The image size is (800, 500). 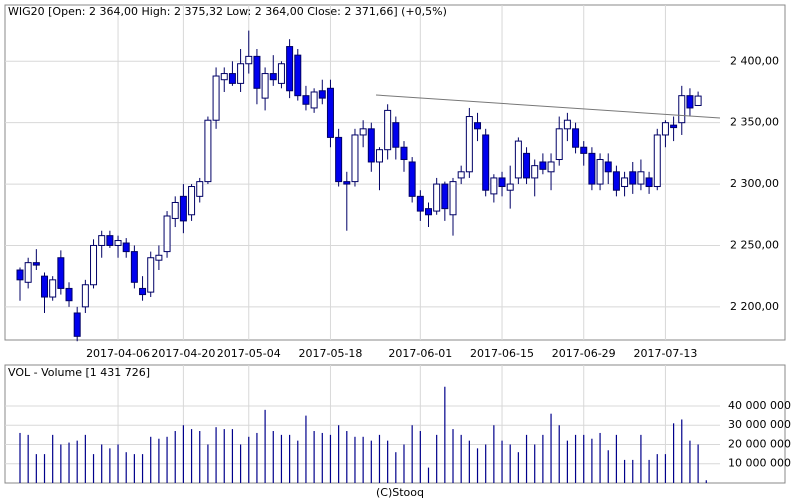 What do you see at coordinates (759, 463) in the screenshot?
I see `y-tick-label: 10 000 000` at bounding box center [759, 463].